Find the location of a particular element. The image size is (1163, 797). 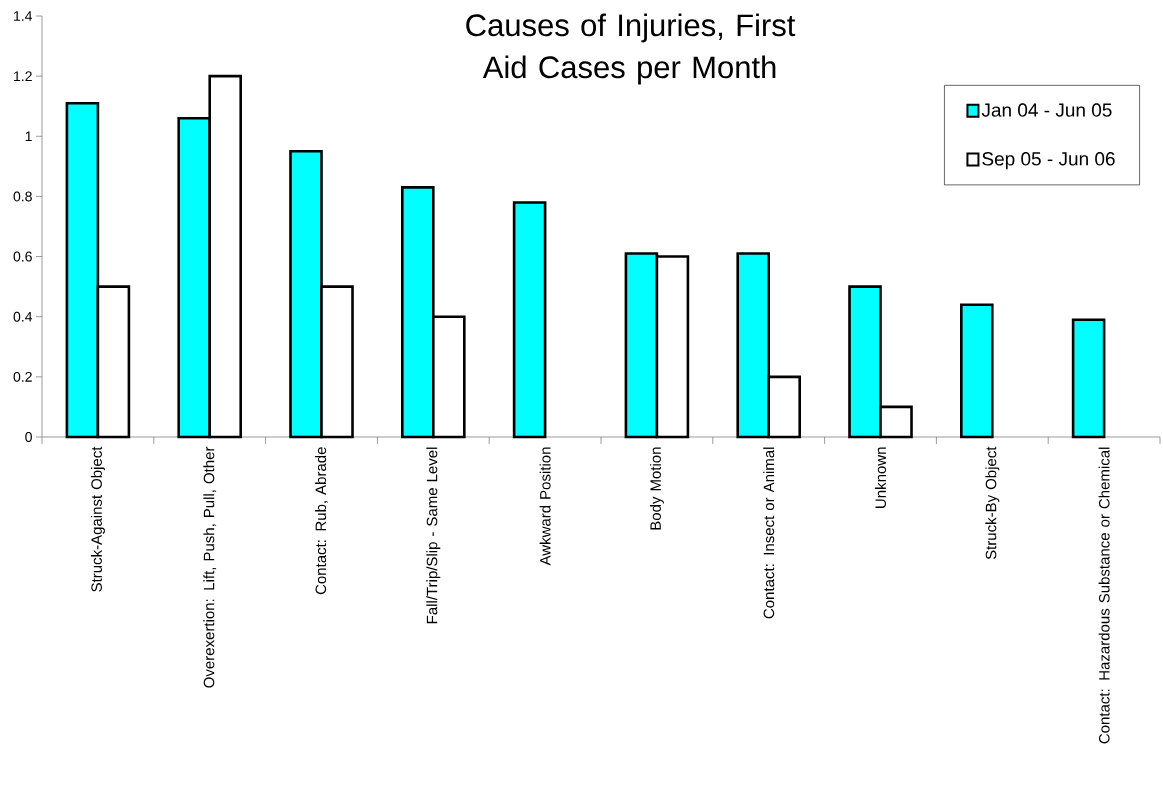

x-tick-label: Fall/Trip/Slip - Same Level is located at coordinates (433, 535).